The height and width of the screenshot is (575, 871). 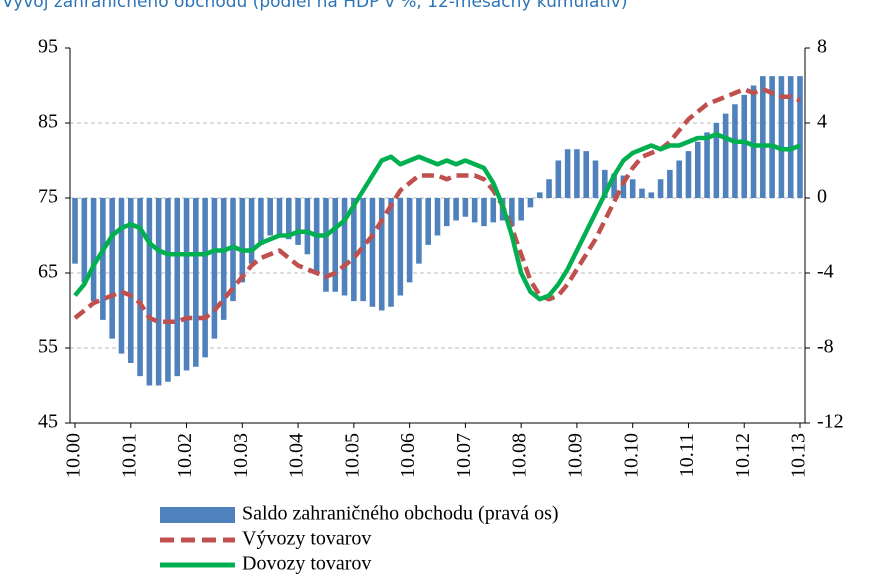 I want to click on x-tick-label: 10.05, so click(x=352, y=455).